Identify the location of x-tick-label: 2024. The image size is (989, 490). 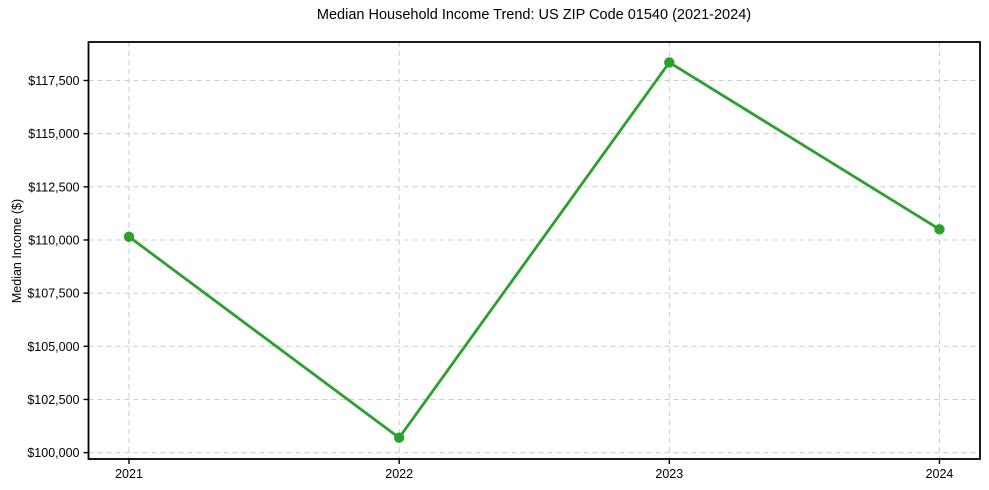
(940, 474).